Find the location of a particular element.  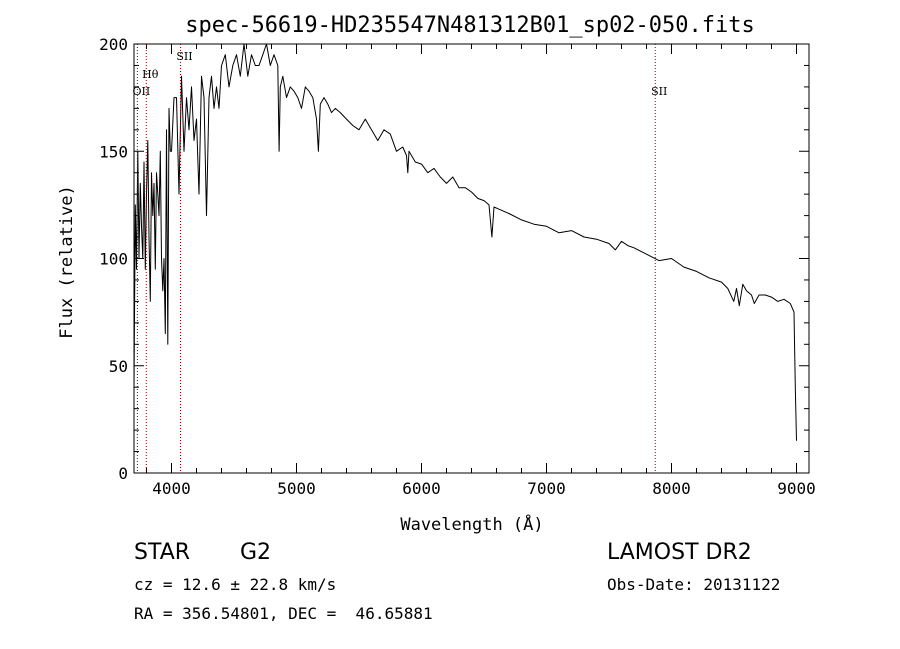

x-tick-label: 4000 is located at coordinates (171, 488).